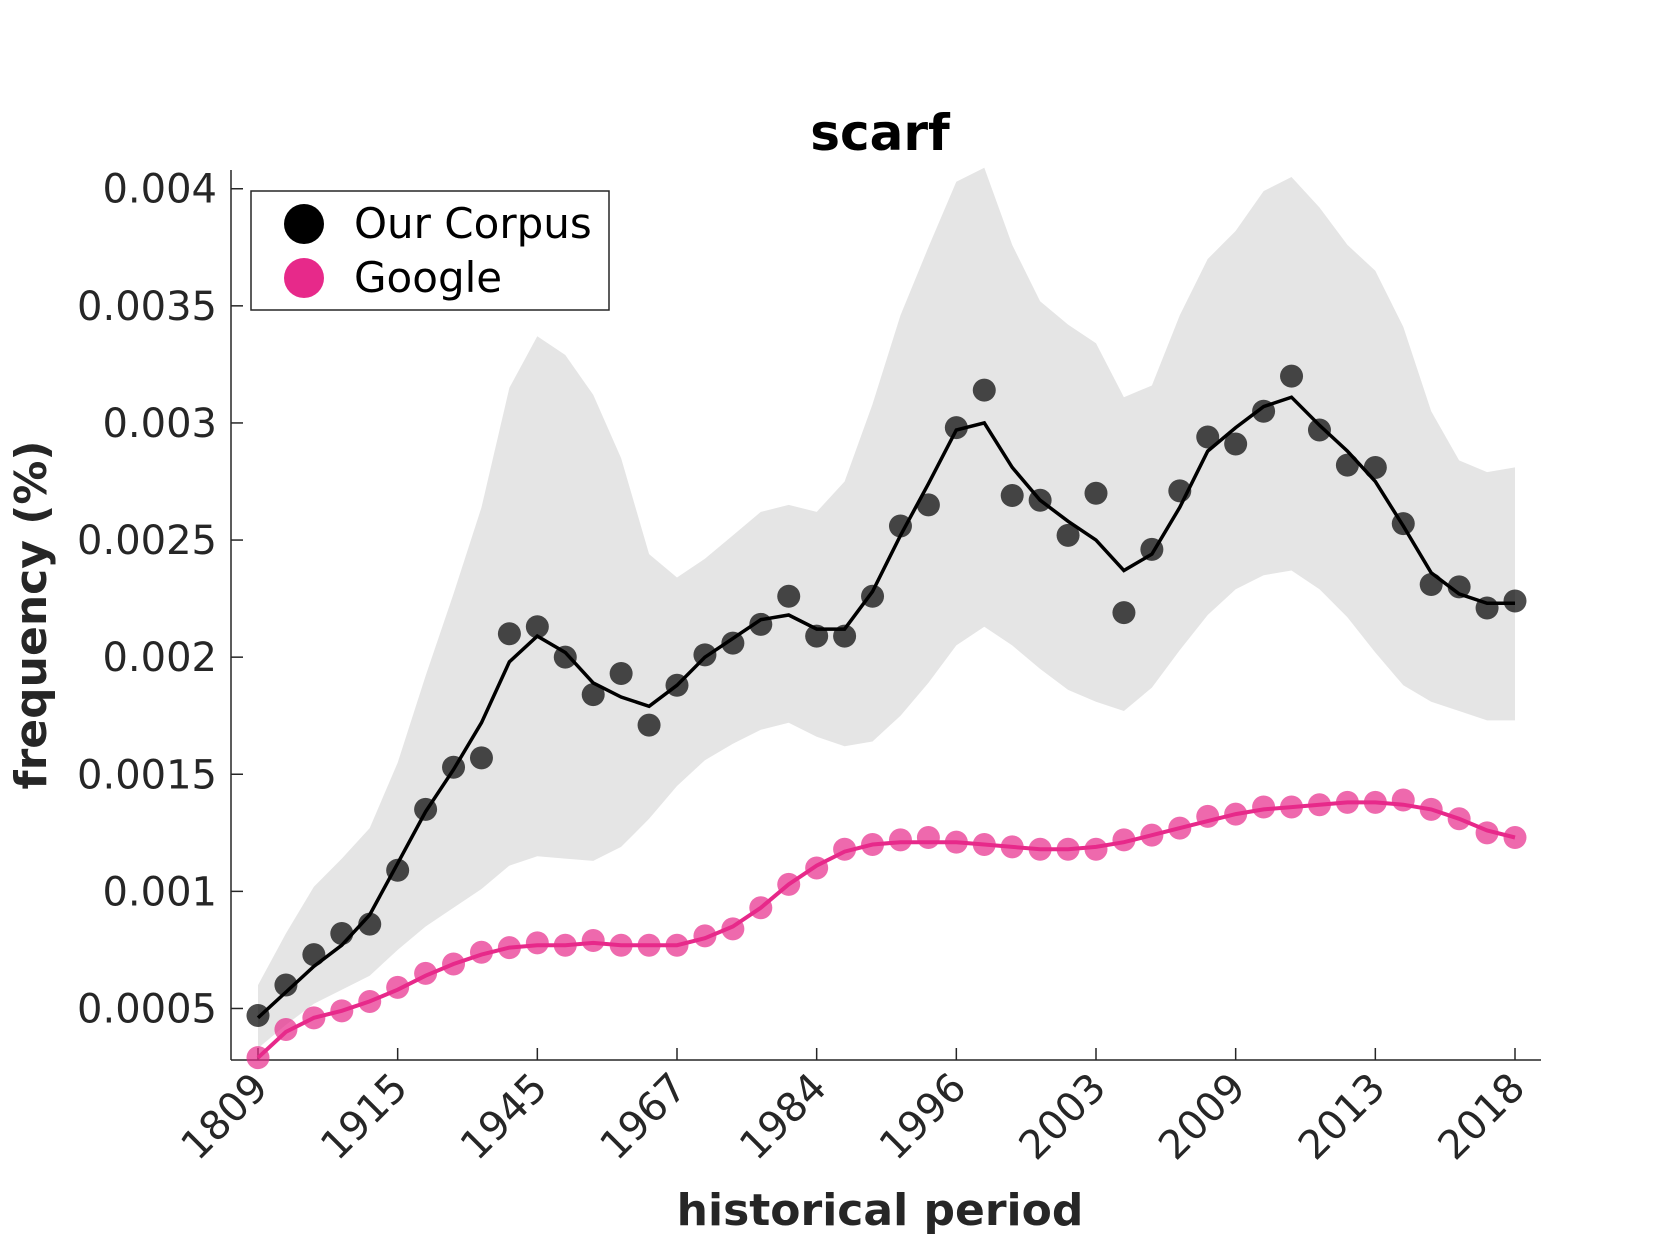 This screenshot has width=1680, height=1260. Describe the element at coordinates (473, 223) in the screenshot. I see `legend-label-our-corpus: Our Corpus` at that location.